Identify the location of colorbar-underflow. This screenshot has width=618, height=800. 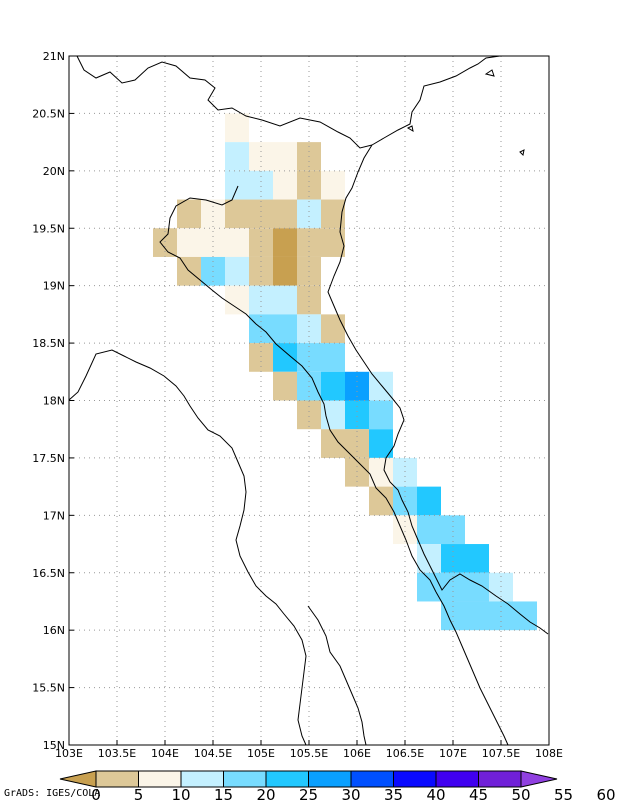
(78, 779).